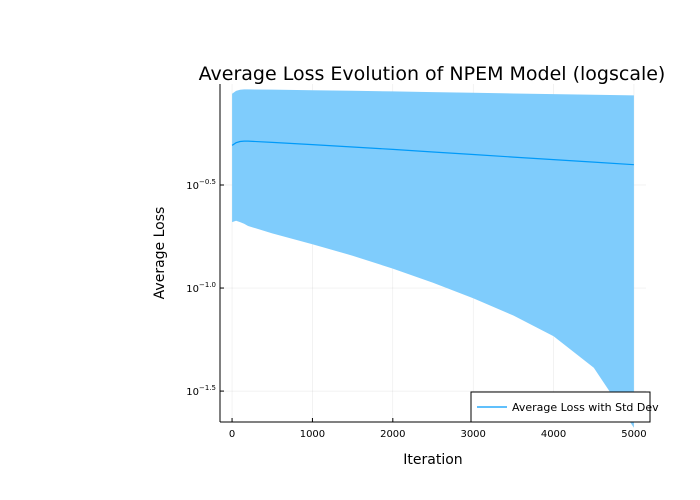  I want to click on mean-line-layer, so click(432, 153).